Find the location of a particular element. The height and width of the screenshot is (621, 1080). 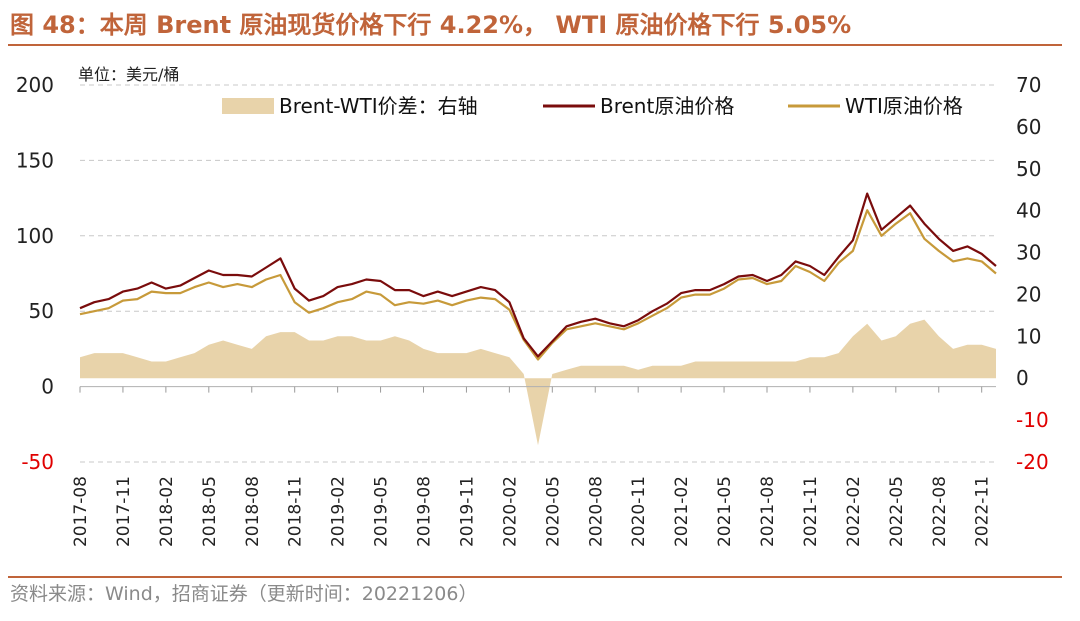

right-tick-label-9: 70 is located at coordinates (1028, 85).